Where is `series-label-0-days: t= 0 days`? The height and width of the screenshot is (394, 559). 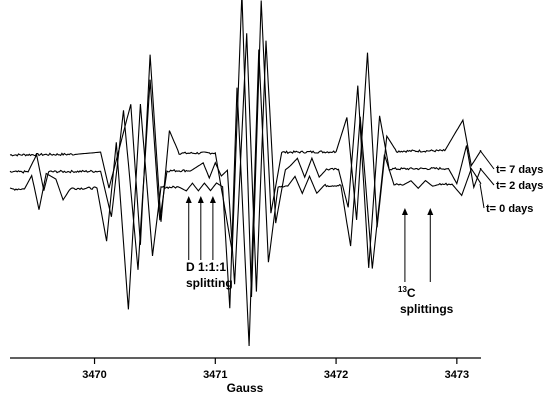
series-label-0-days: t= 0 days is located at coordinates (509, 209).